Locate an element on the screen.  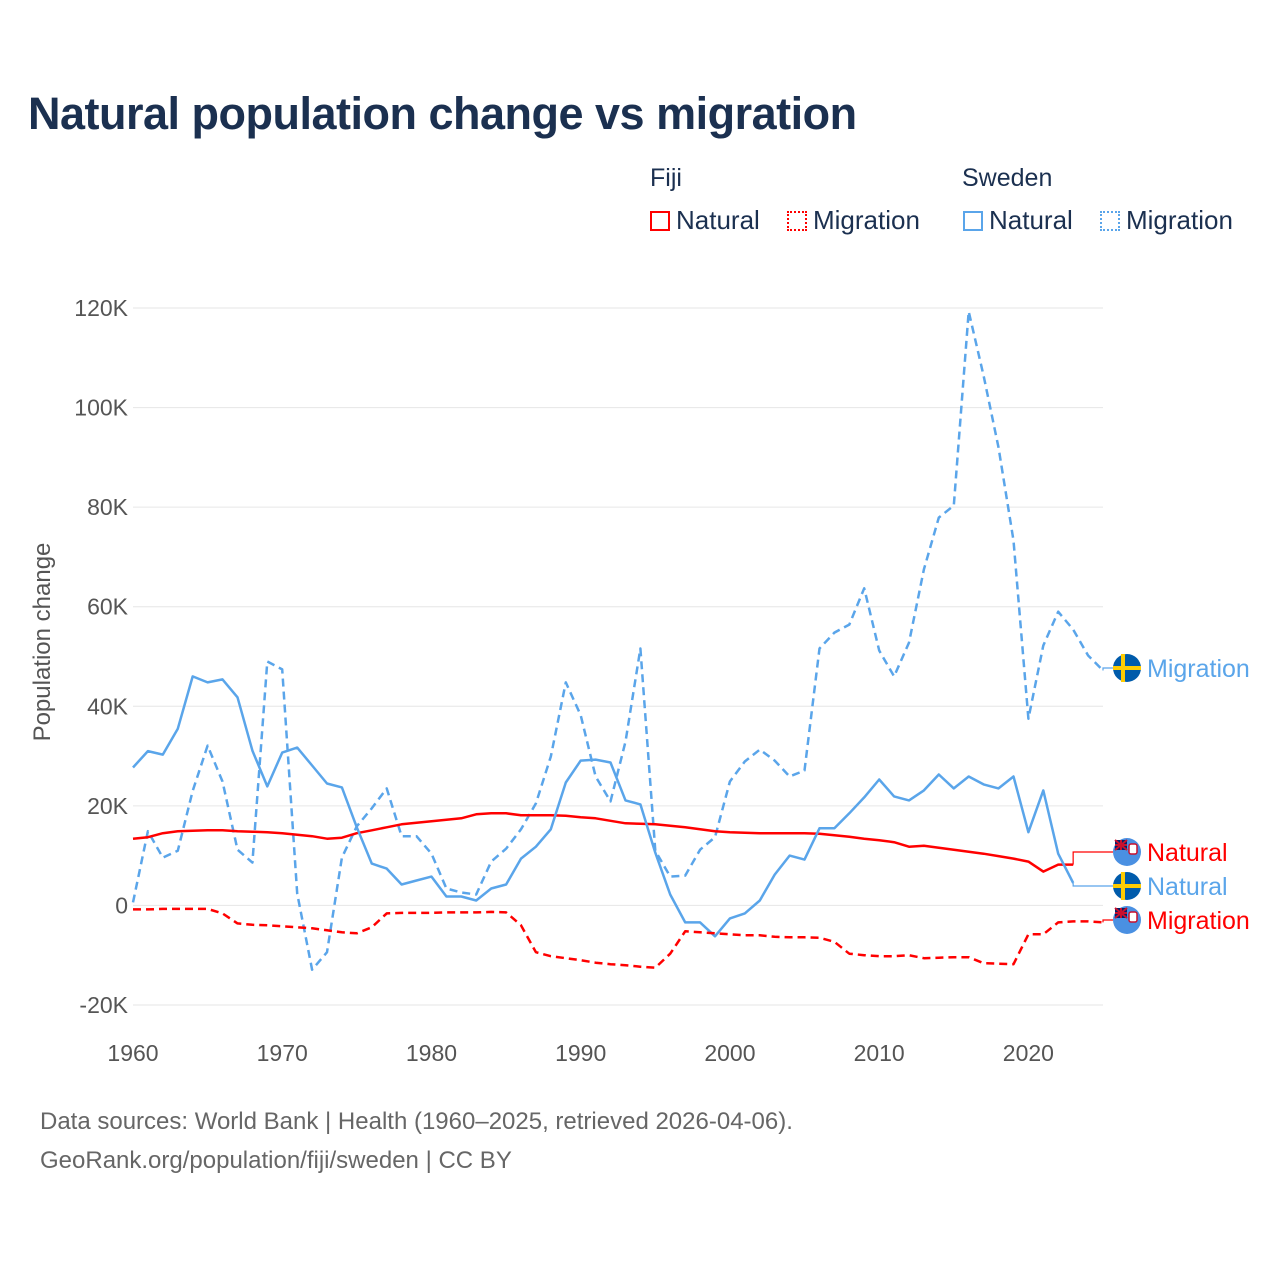
y-tick-label: 100K is located at coordinates (101, 408).